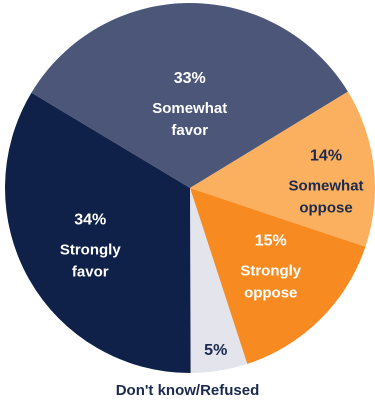 This screenshot has height=405, width=375. Describe the element at coordinates (187, 390) in the screenshot. I see `dont-know-refused-label: Don't know/Refused` at that location.